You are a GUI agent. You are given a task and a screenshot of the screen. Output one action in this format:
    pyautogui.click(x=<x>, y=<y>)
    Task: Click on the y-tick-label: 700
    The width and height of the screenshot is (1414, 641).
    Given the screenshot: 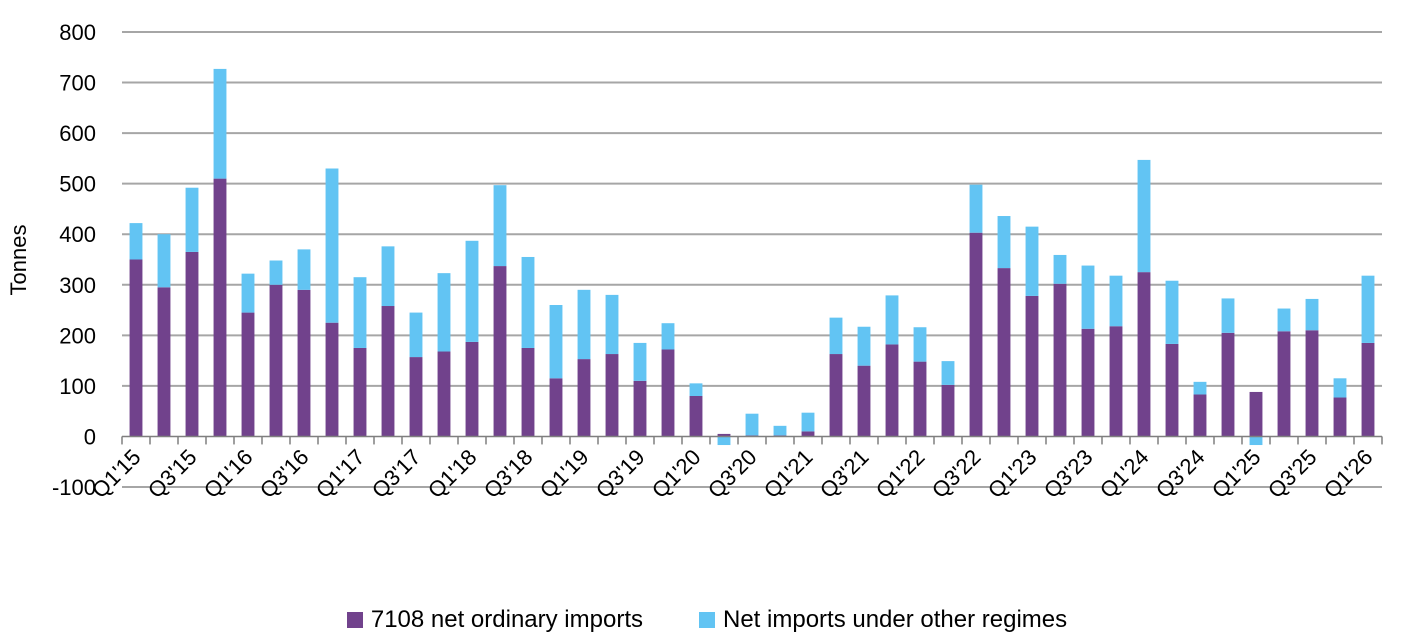 What is the action you would take?
    pyautogui.click(x=77, y=83)
    